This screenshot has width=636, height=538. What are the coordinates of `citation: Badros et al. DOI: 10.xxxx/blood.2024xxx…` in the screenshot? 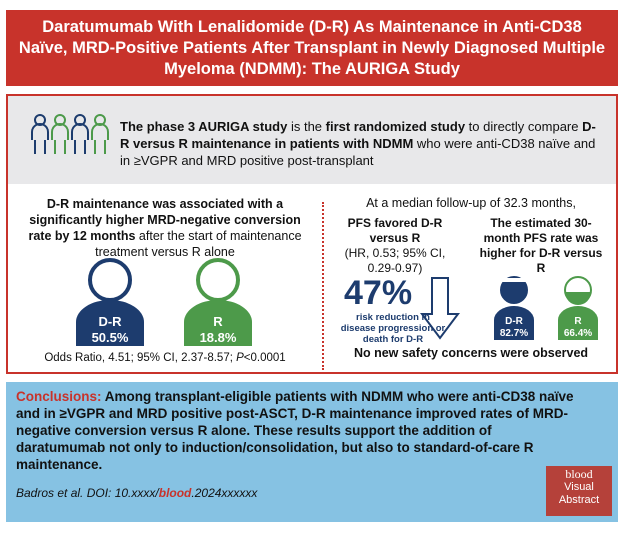 It's located at (137, 493).